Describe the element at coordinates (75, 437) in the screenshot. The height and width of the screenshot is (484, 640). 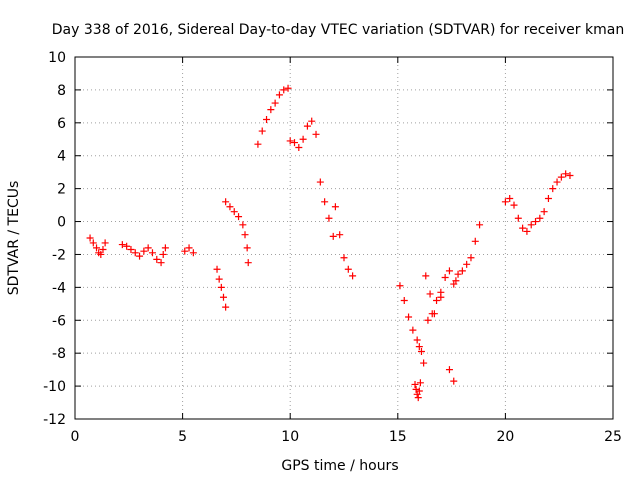
I see `x-tick-label: 0` at that location.